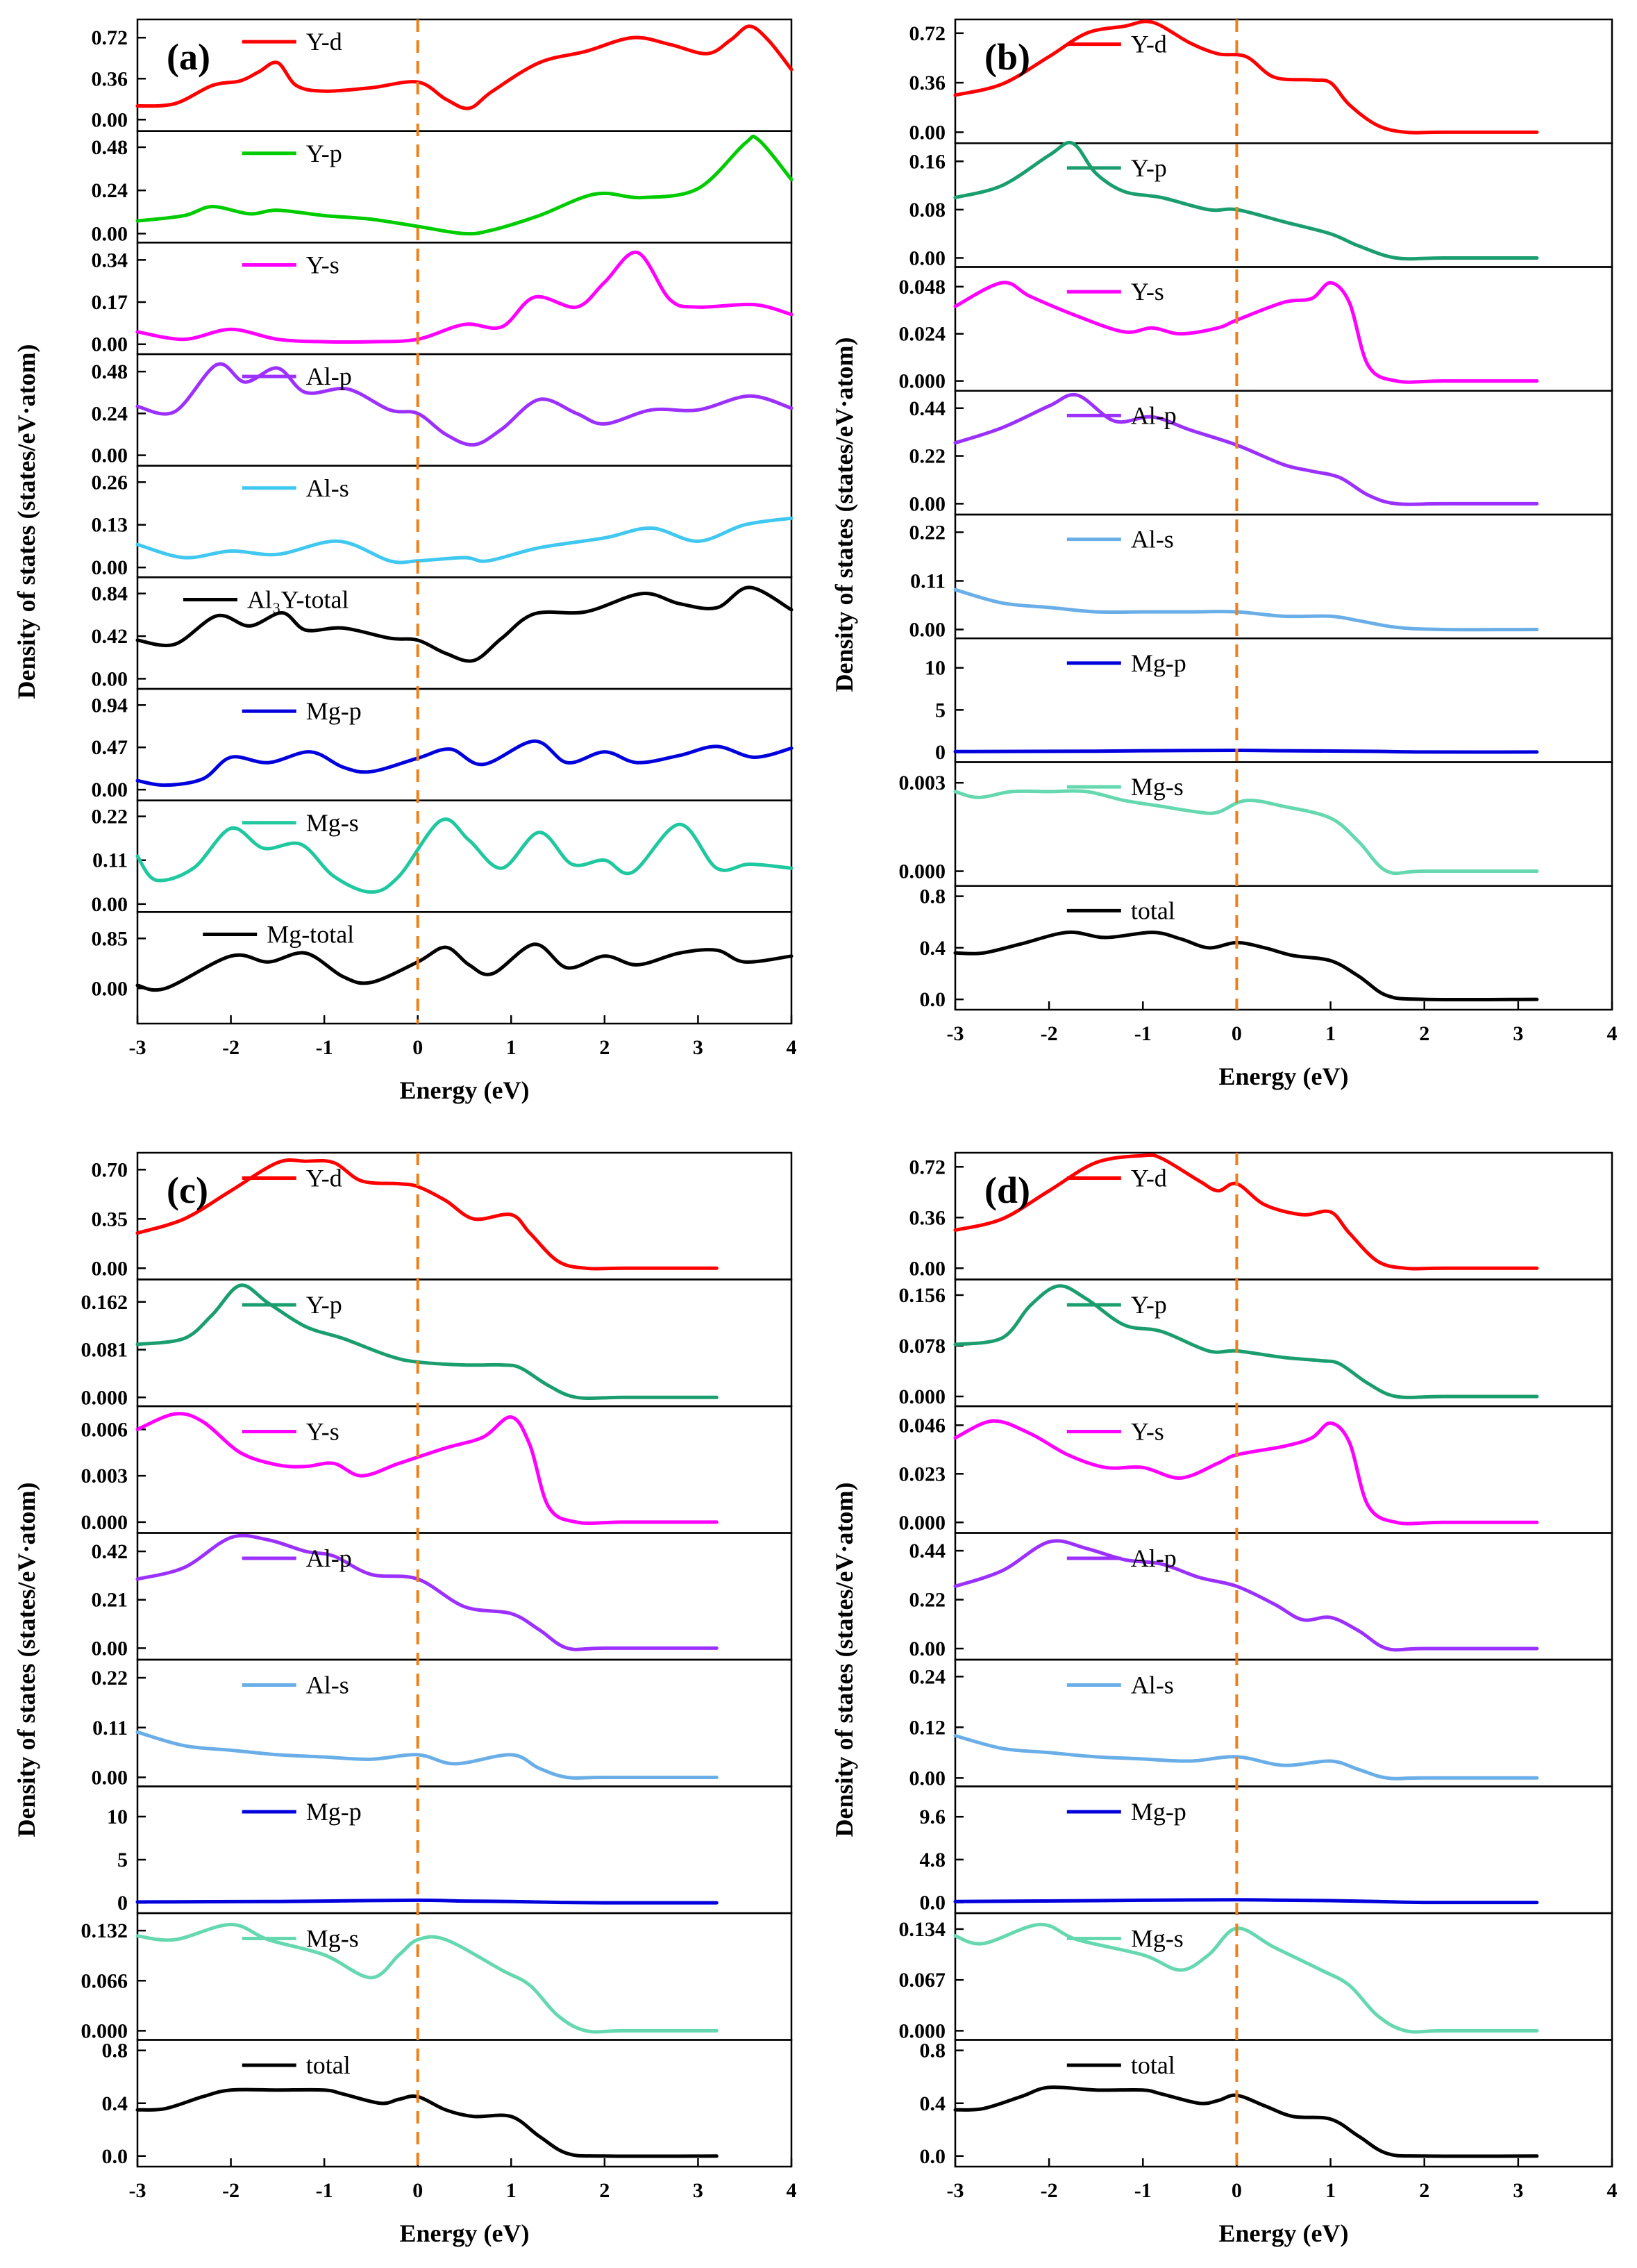 The image size is (1637, 2268). I want to click on y-tick-label: 0.47, so click(110, 747).